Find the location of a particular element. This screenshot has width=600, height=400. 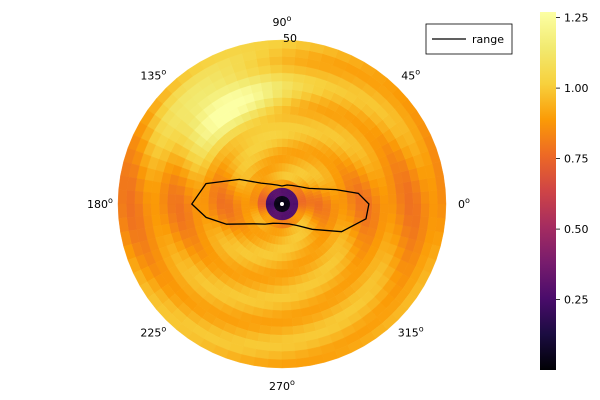

radial-tick-labels: 50 is located at coordinates (290, 38).